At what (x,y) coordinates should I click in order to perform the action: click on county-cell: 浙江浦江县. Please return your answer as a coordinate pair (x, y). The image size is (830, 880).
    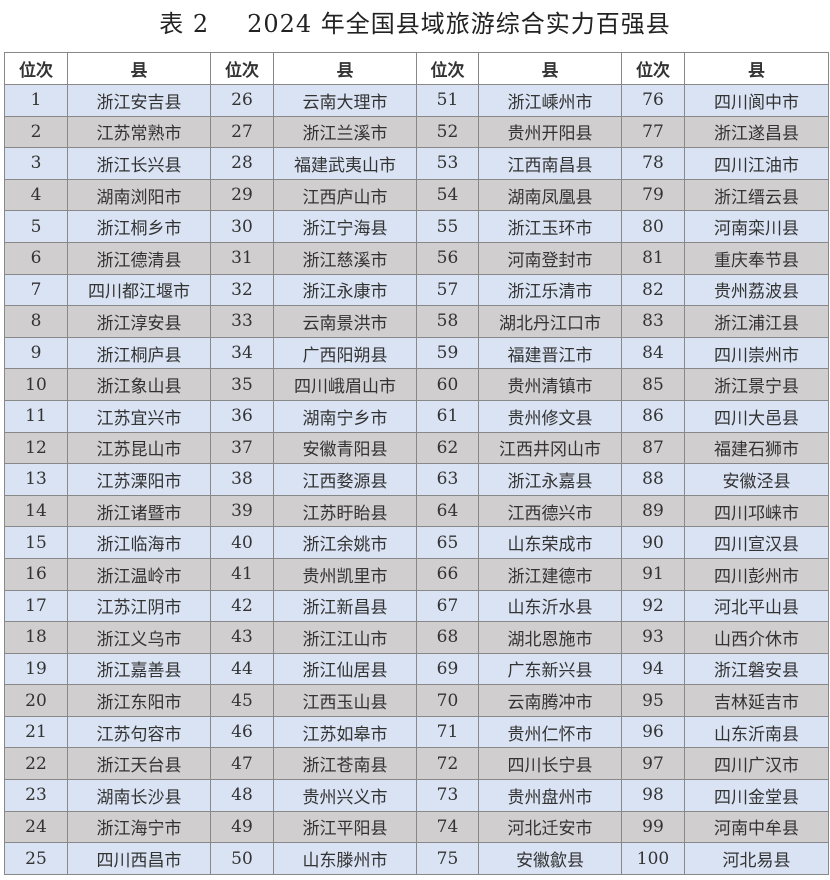
    Looking at the image, I should click on (756, 321).